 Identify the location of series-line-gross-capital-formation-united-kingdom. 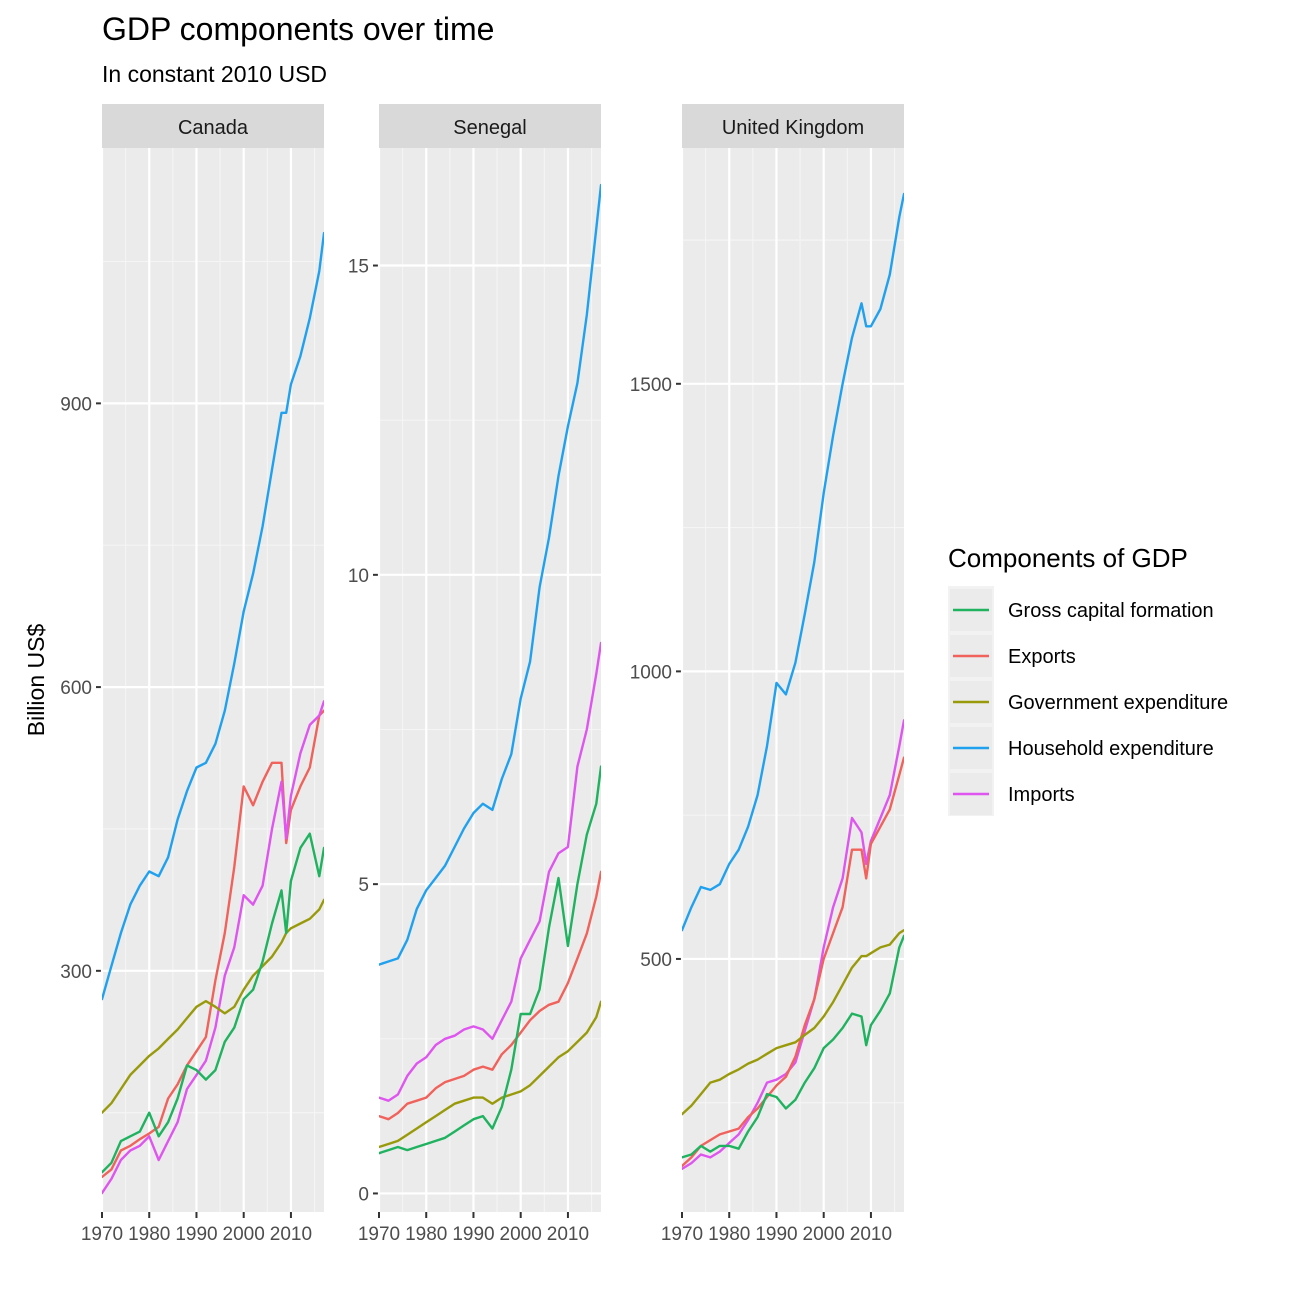
(793, 1046).